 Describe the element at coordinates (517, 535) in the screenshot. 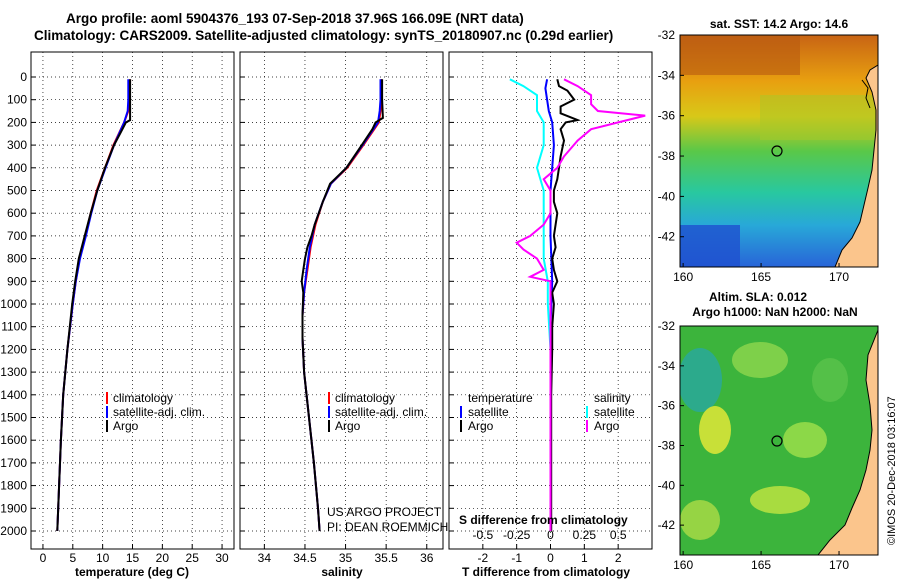

I see `s-tick-label: -0.25` at that location.